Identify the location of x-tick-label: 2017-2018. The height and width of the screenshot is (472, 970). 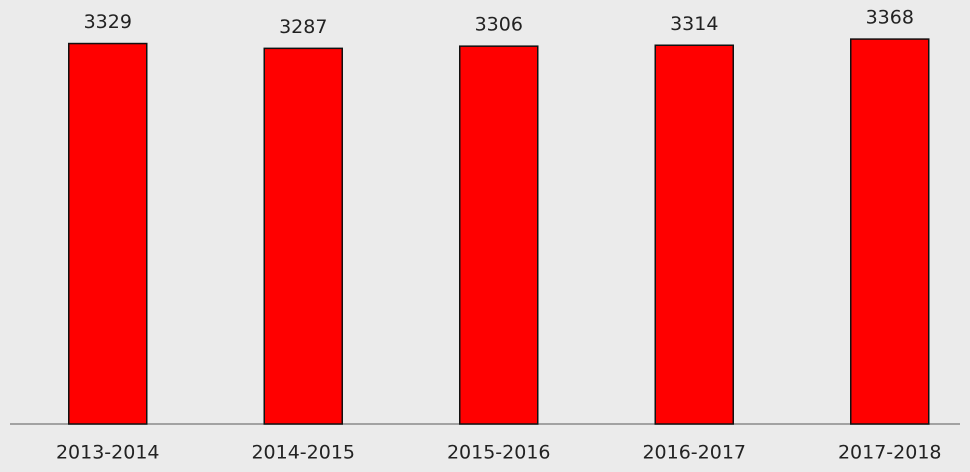
(890, 453).